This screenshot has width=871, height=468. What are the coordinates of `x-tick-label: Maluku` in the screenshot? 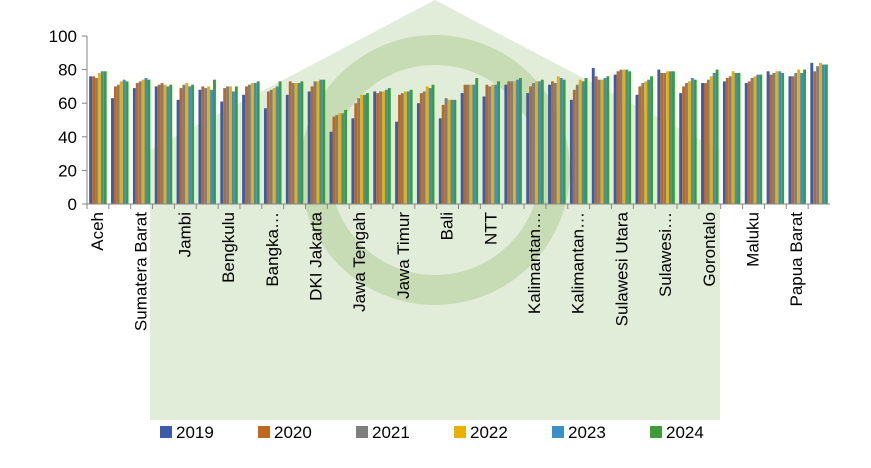 It's located at (753, 239).